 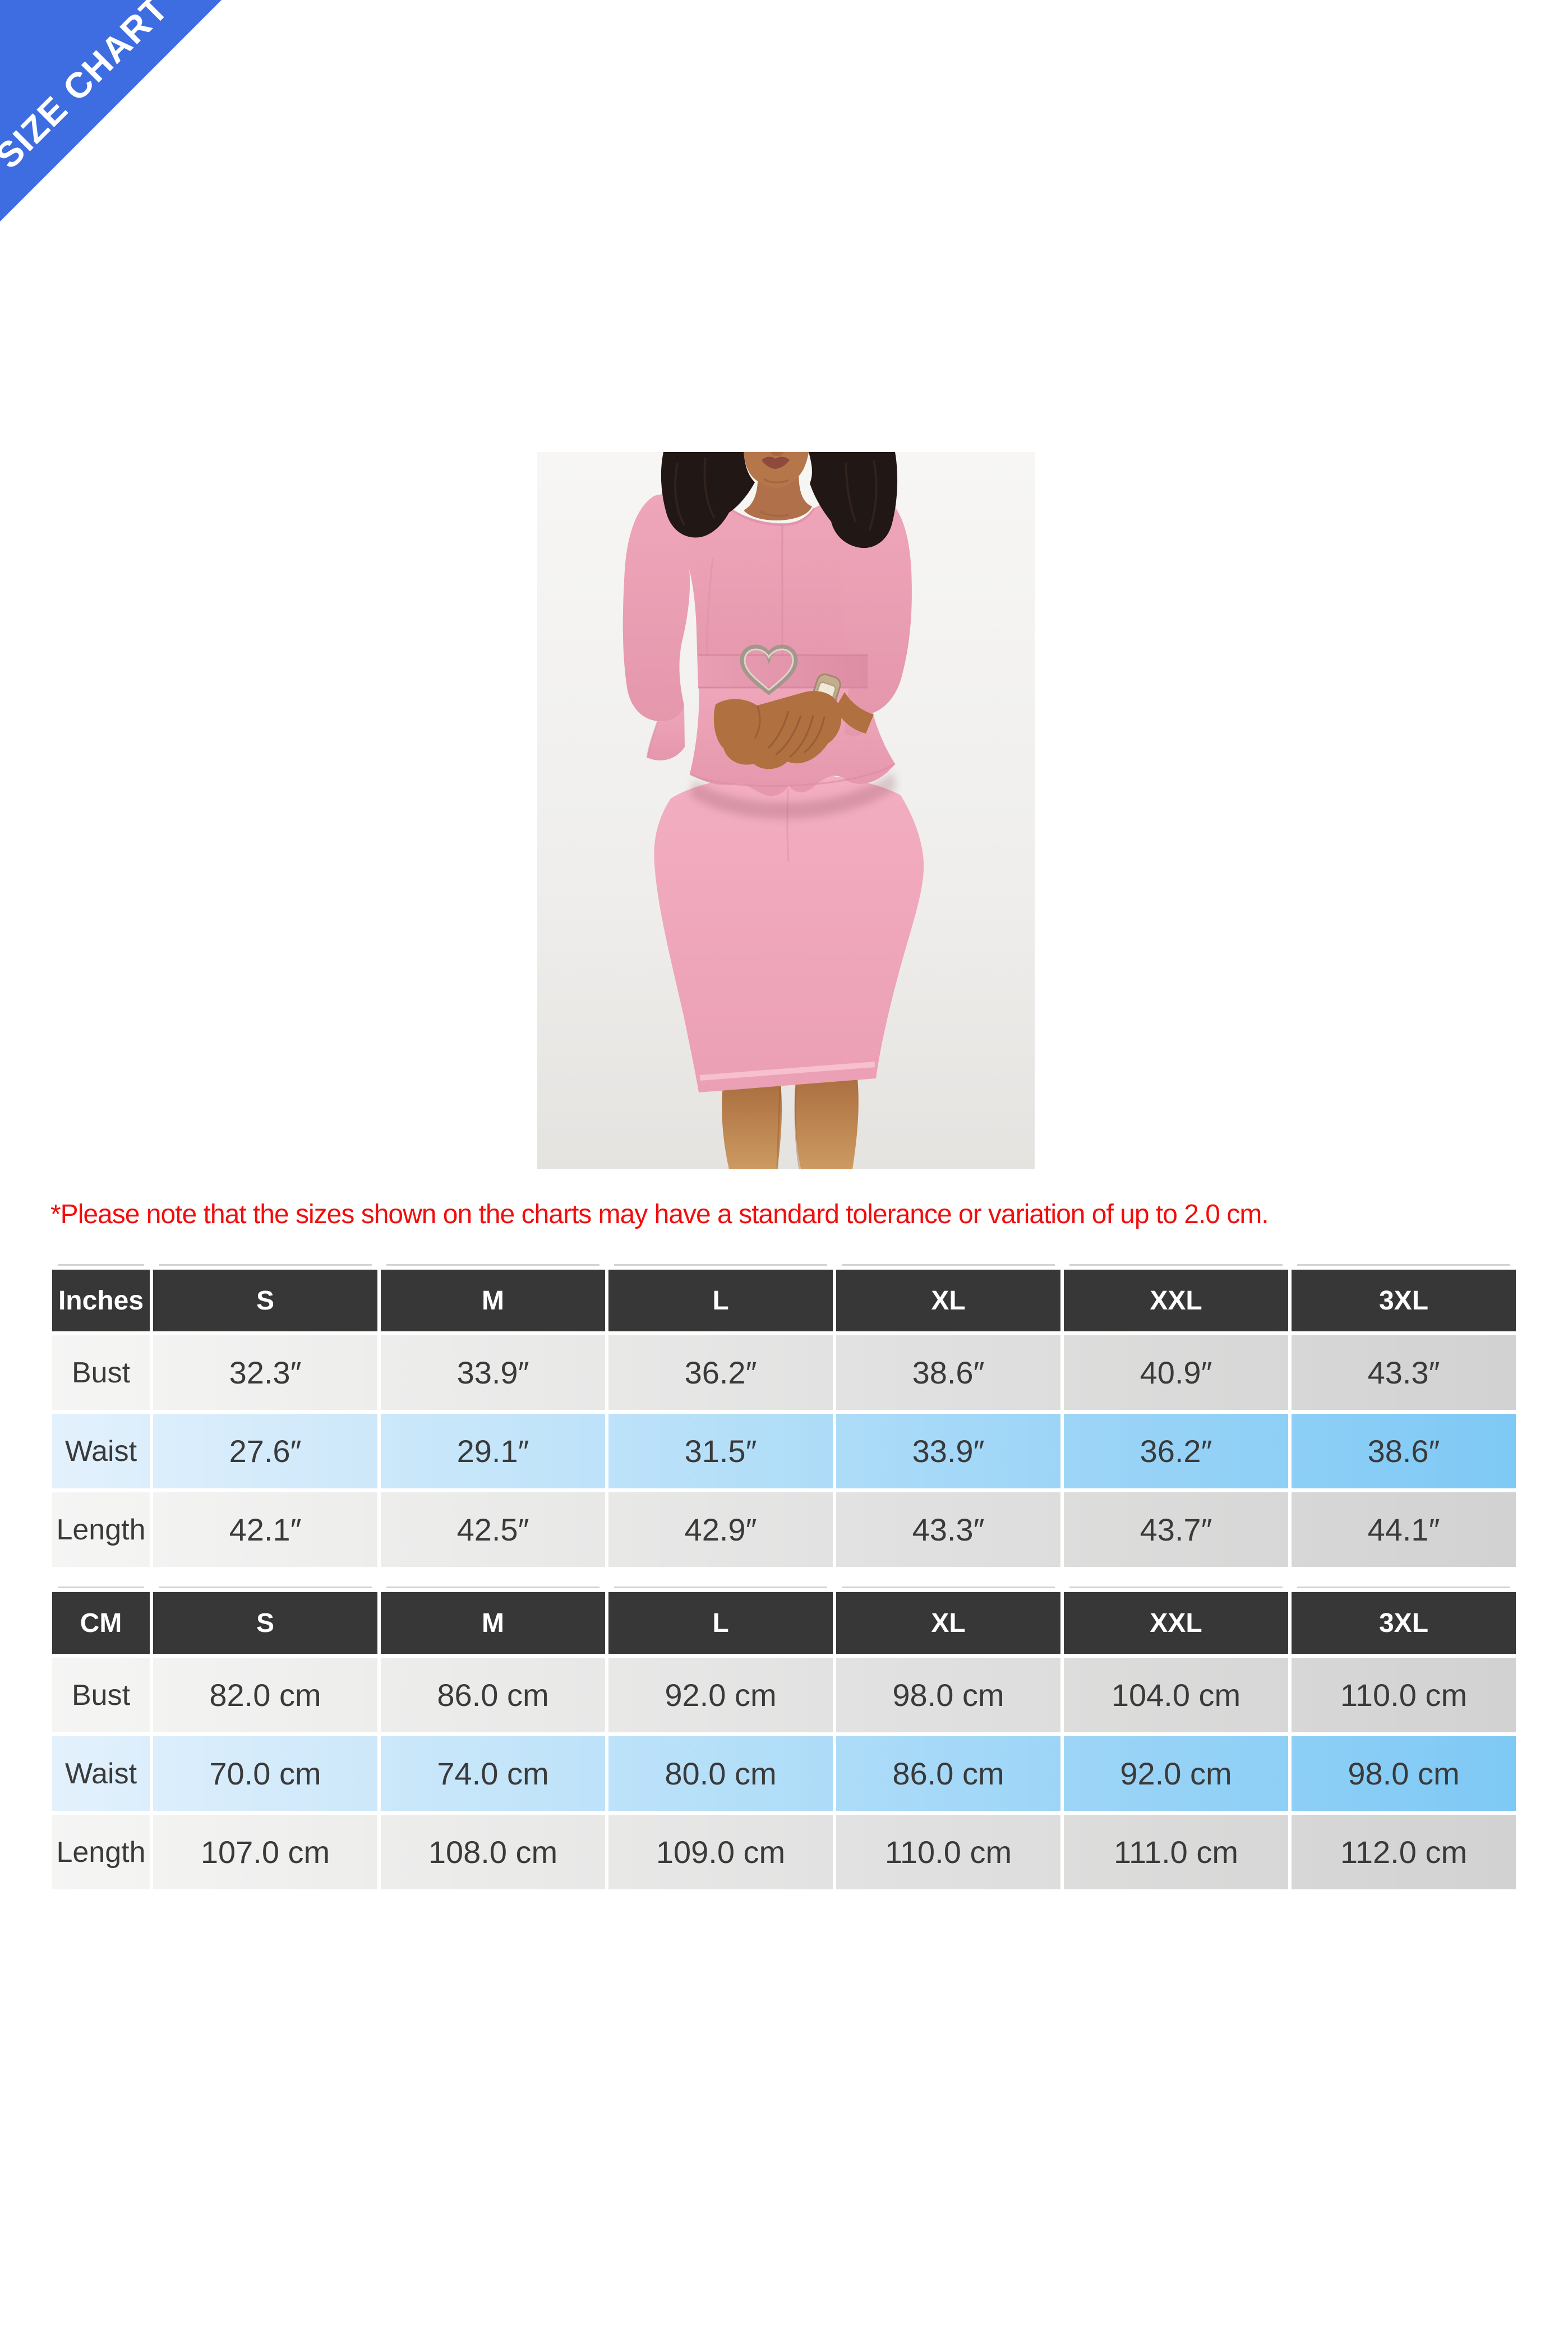 What do you see at coordinates (666, 732) in the screenshot?
I see `left-cuff` at bounding box center [666, 732].